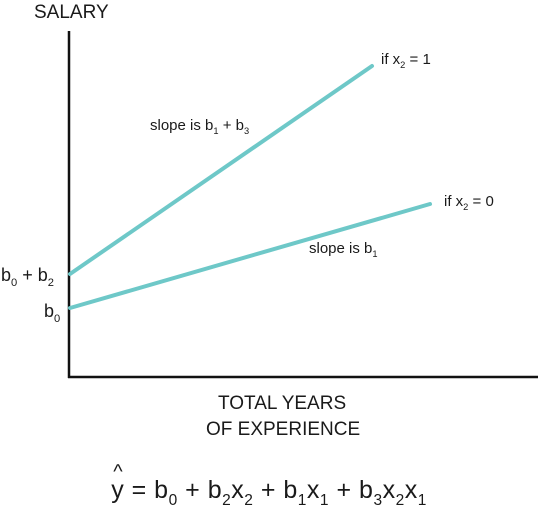 This screenshot has width=538, height=520. I want to click on x-axis-title-line1: TOTAL YEARS, so click(282, 403).